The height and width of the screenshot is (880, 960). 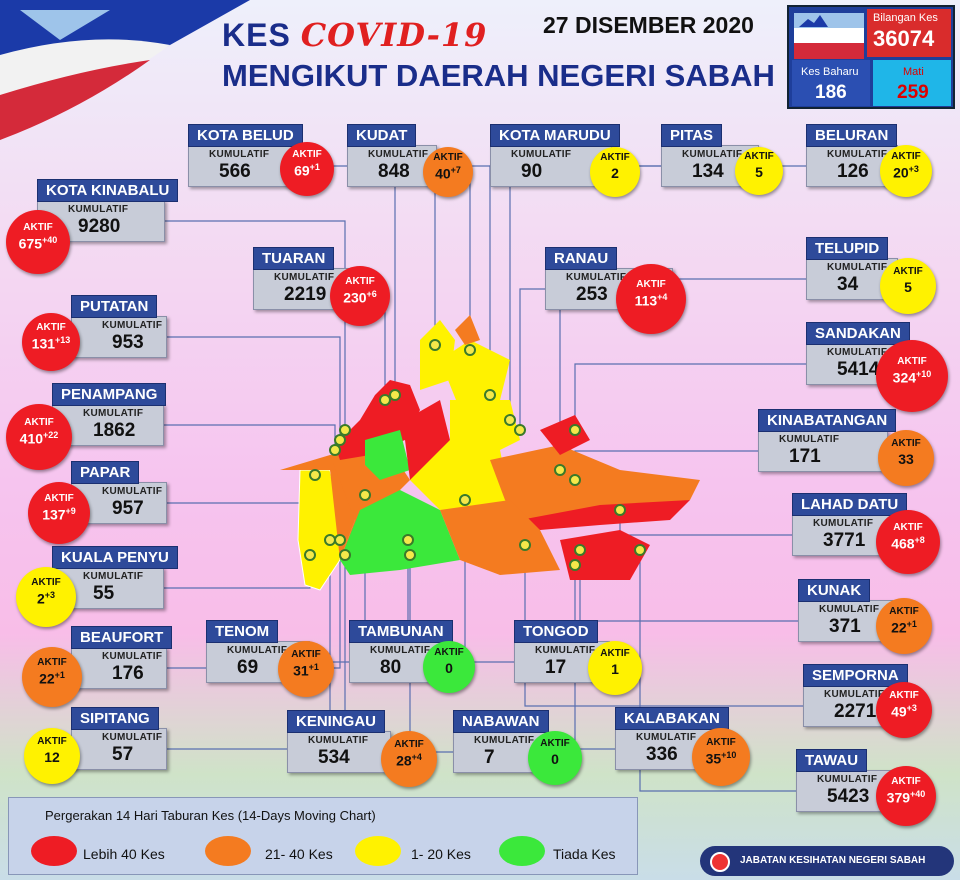 I want to click on aktif-badge-semporna: AKTIF 49+3, so click(x=904, y=710).